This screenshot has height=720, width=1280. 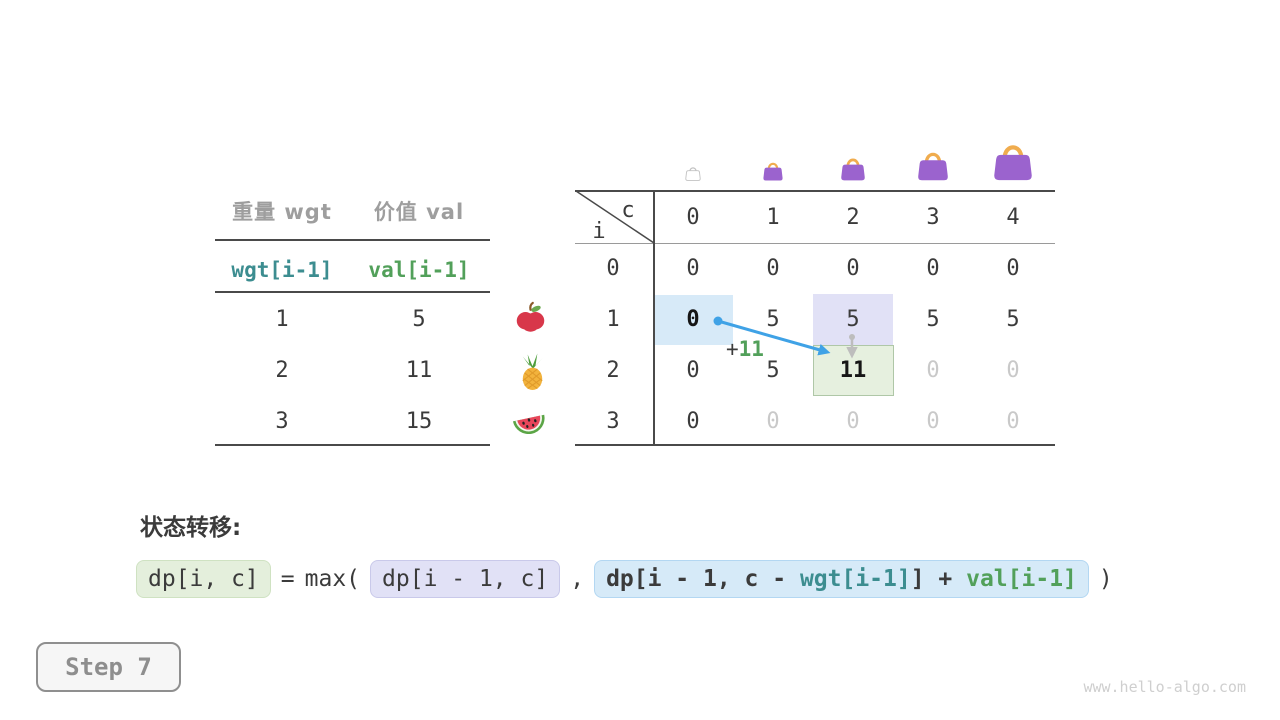 What do you see at coordinates (352, 240) in the screenshot?
I see `items-table-top-rule` at bounding box center [352, 240].